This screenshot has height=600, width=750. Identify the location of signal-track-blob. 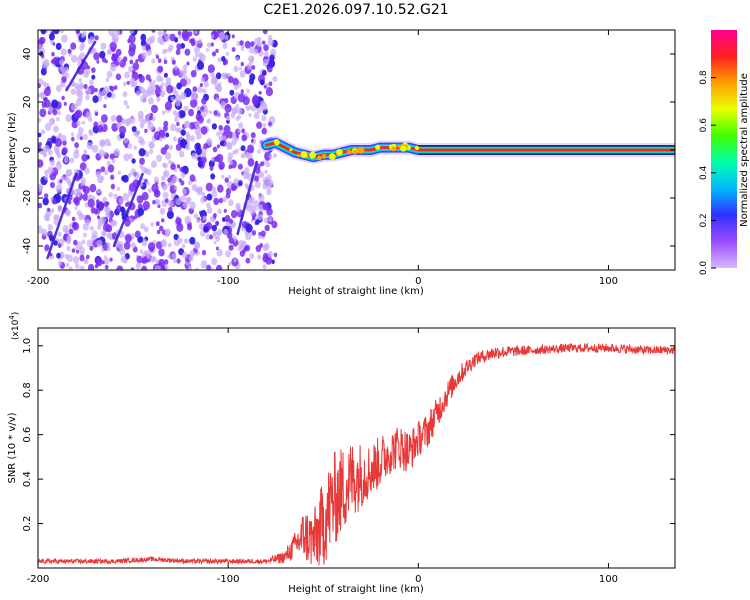
(291, 150).